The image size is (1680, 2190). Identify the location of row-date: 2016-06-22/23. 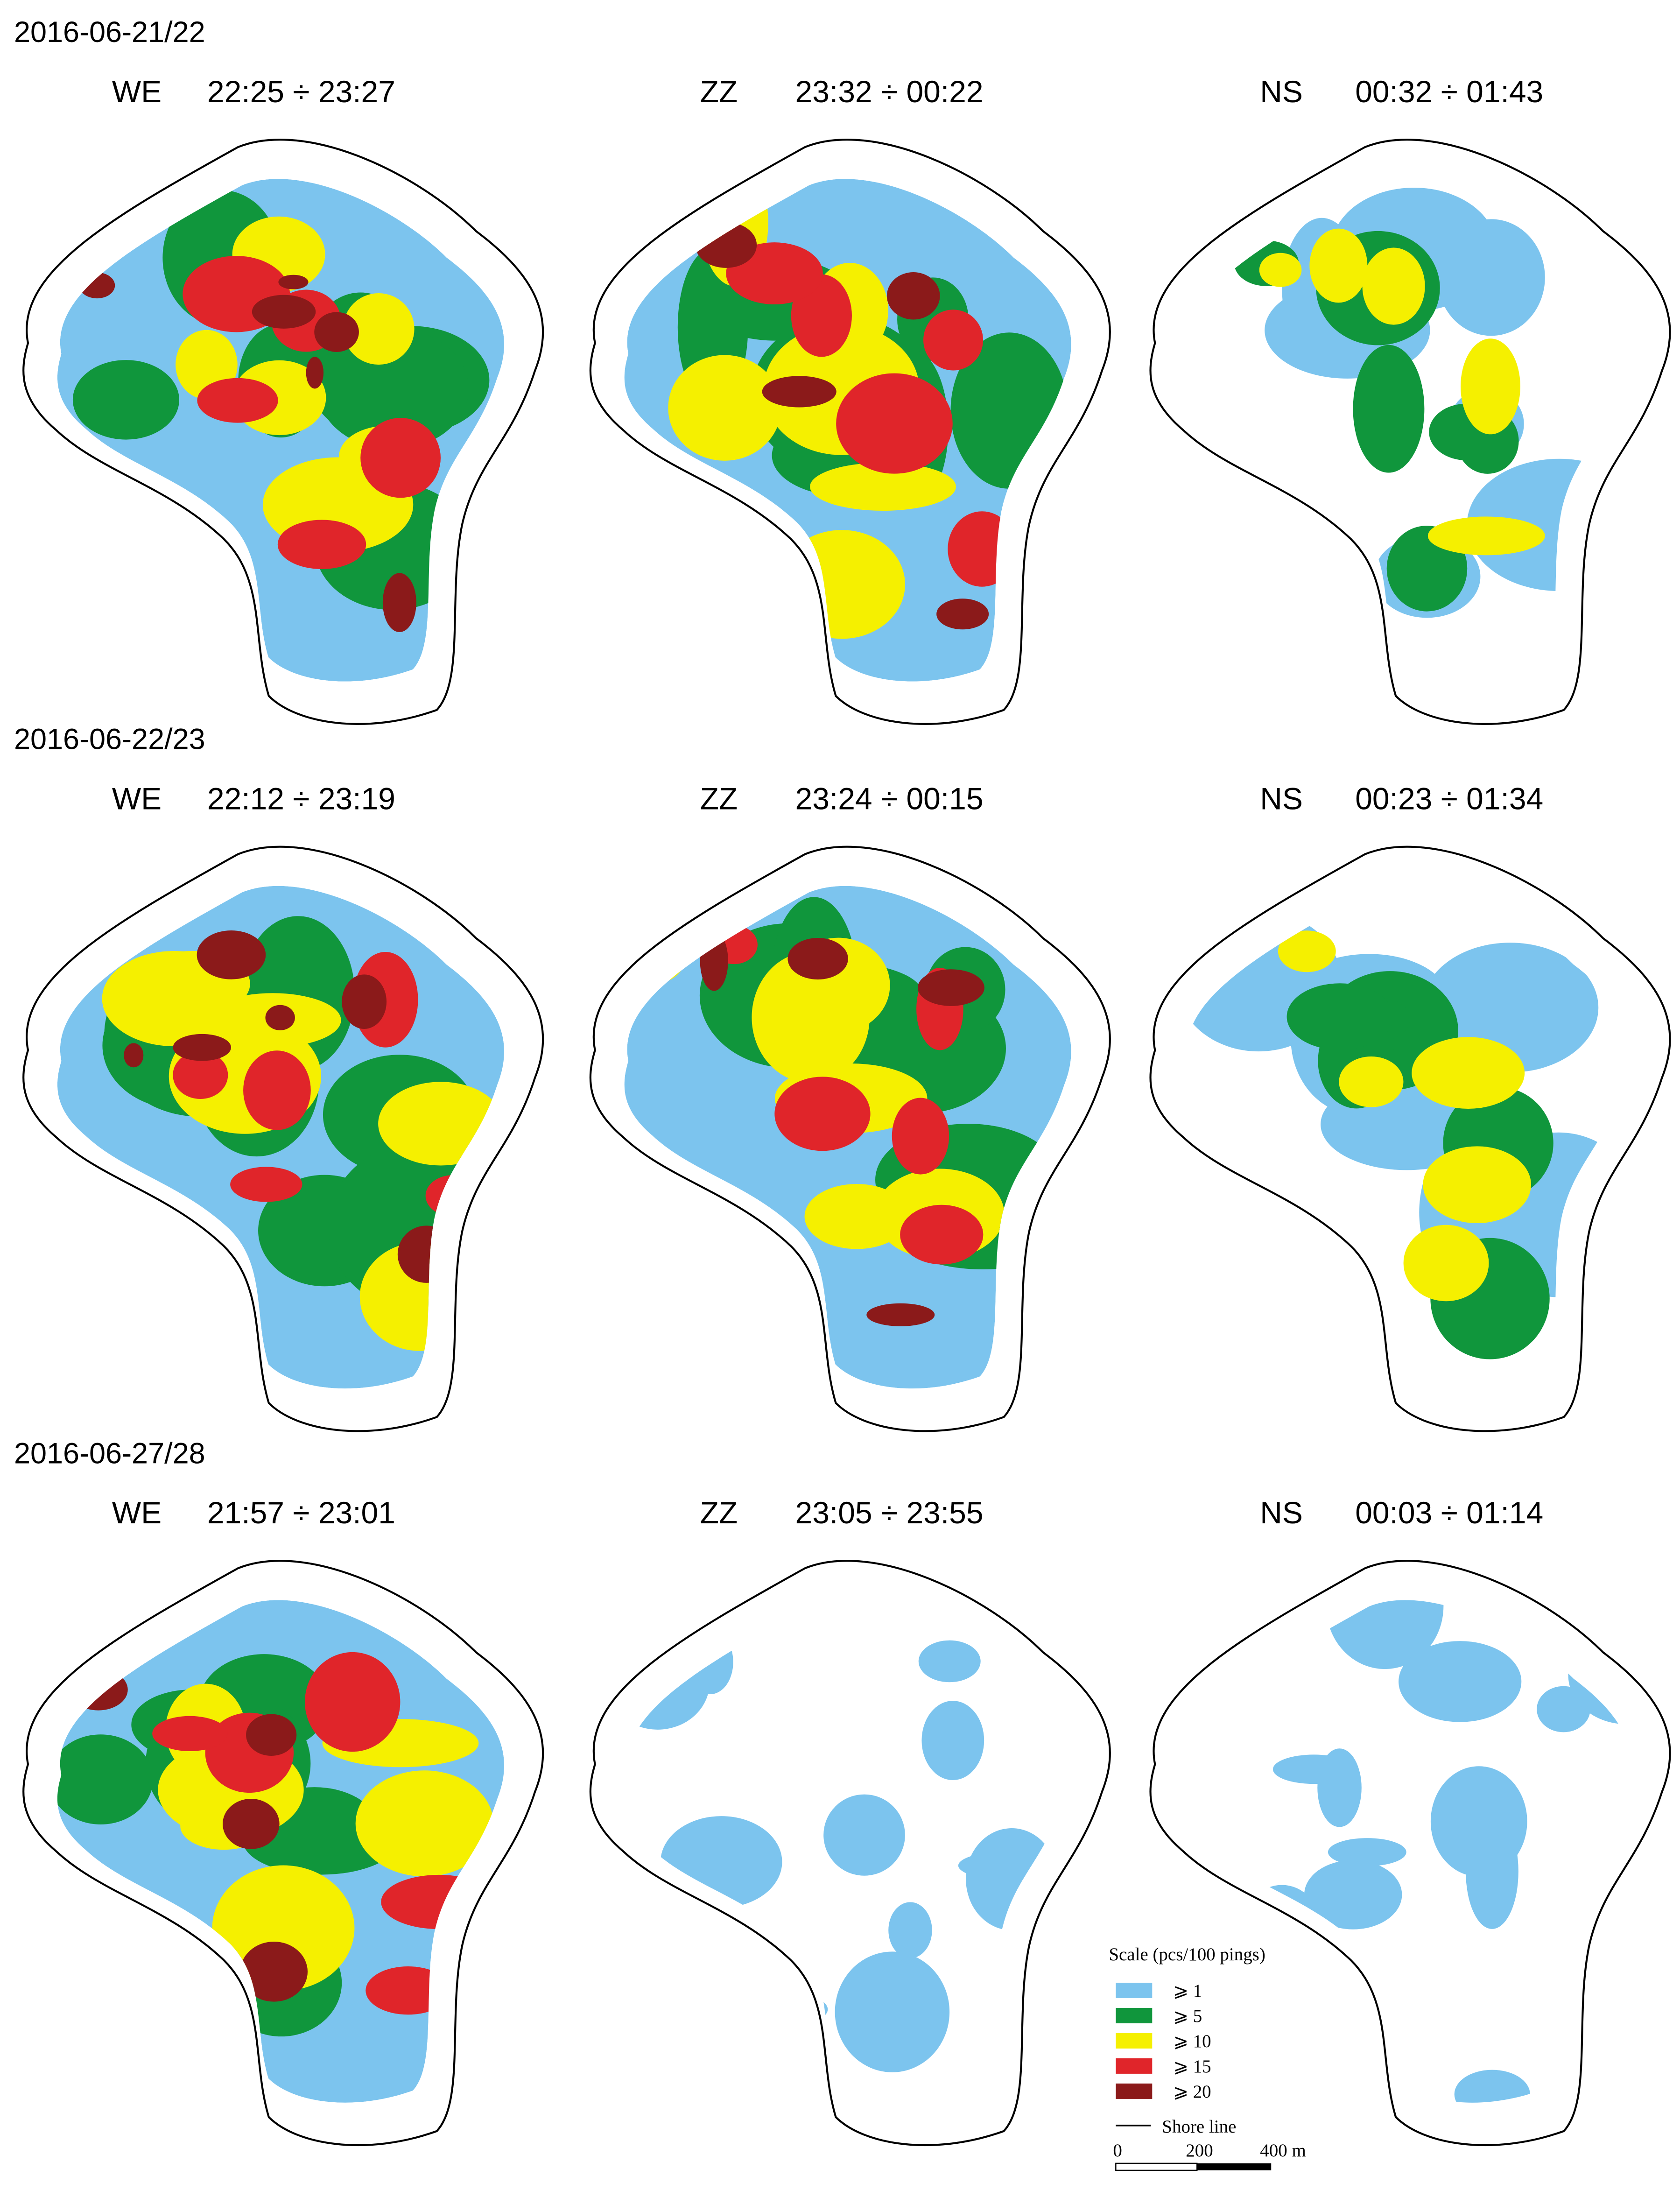
(109, 739).